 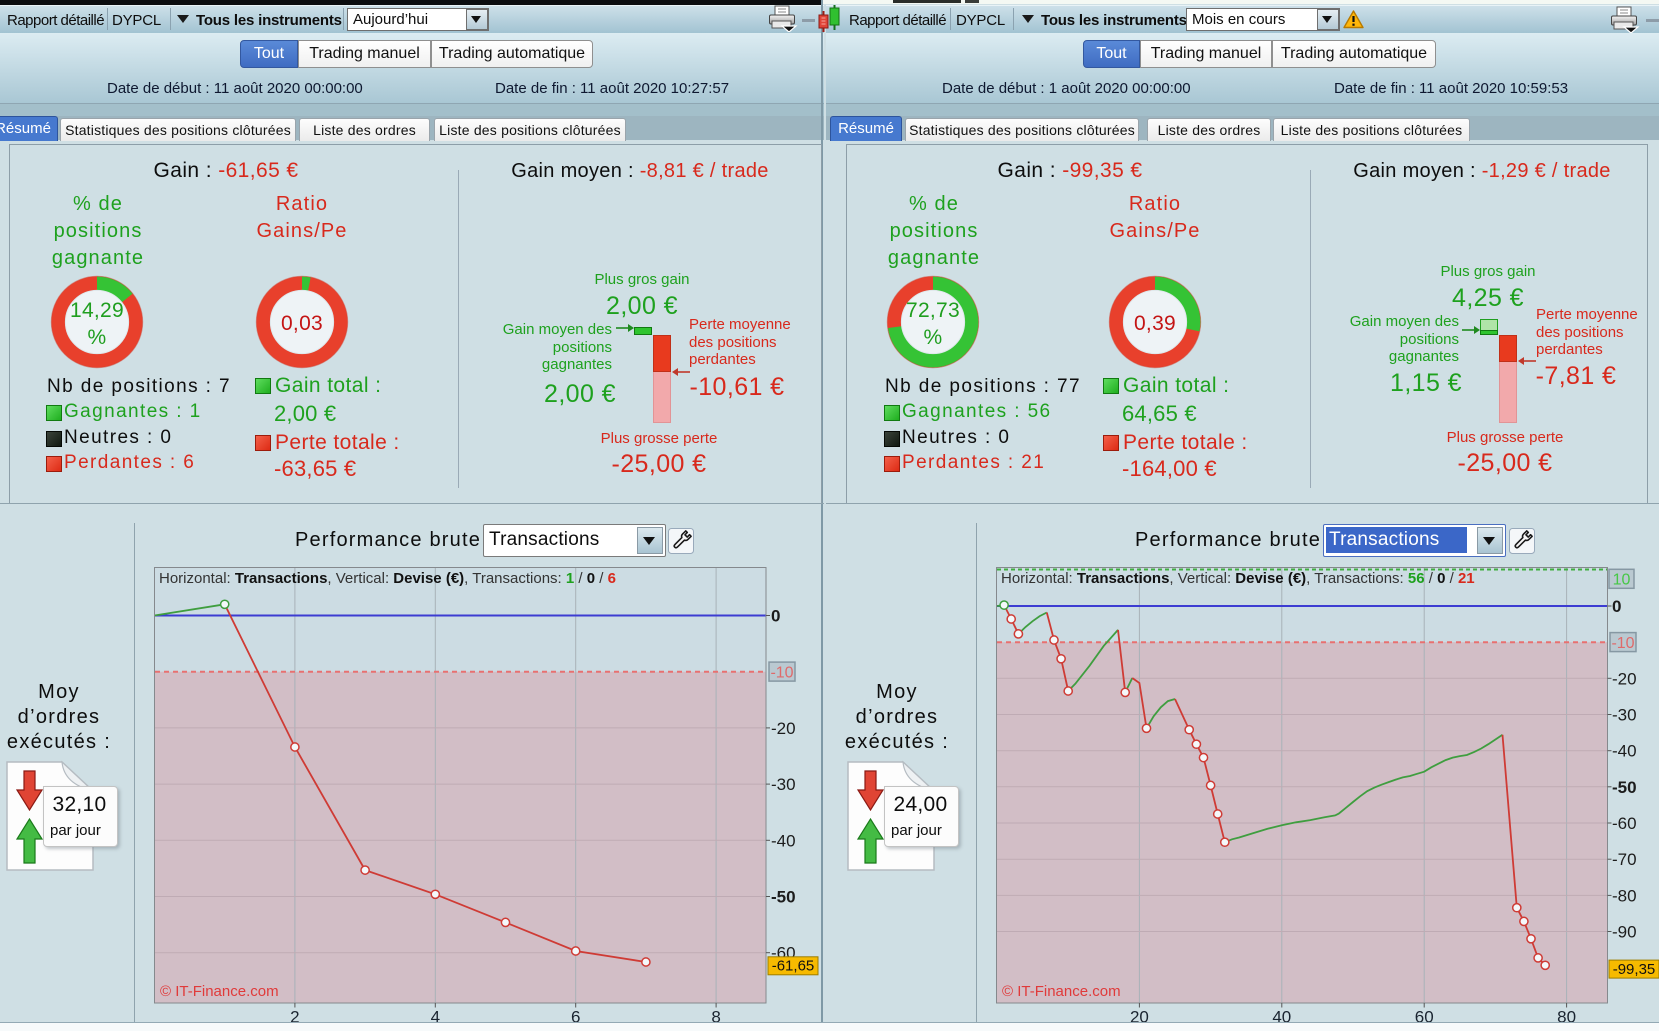 I want to click on svg-text: 8, so click(x=715, y=1017).